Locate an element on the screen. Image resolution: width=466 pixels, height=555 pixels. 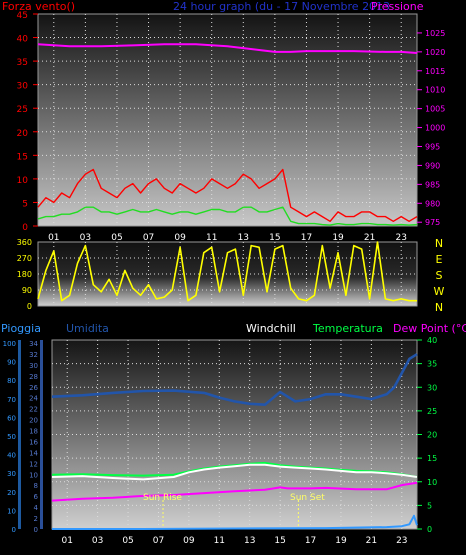
wind-y-ticks: 0 5 10 15 20 25 30 35 40 45 is located at coordinates (27, 122).